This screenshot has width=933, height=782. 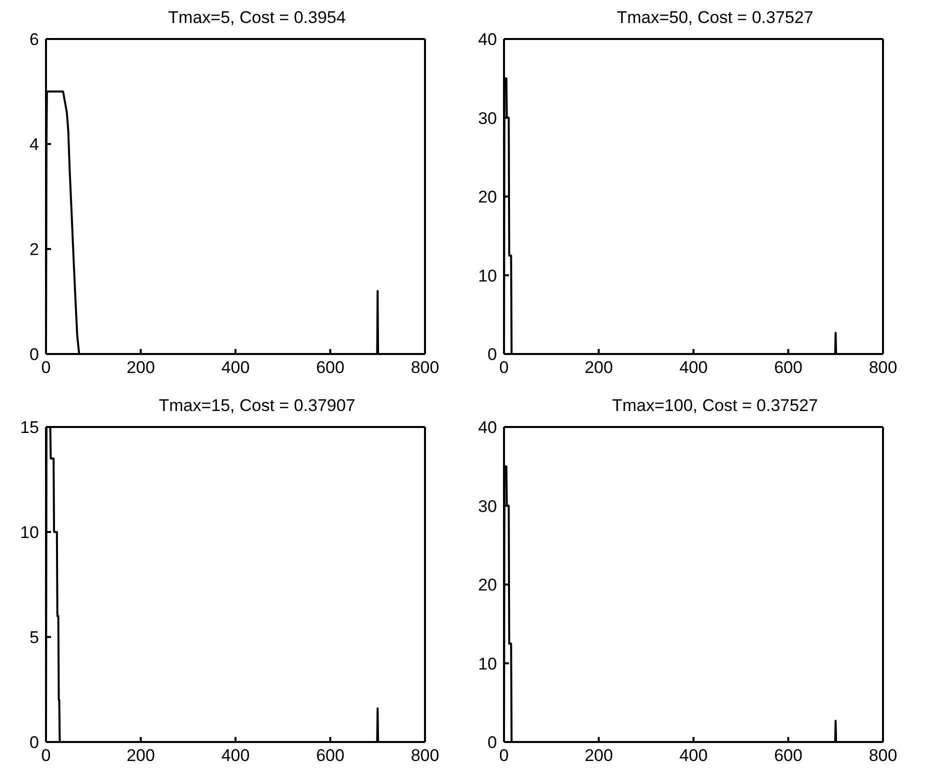 What do you see at coordinates (34, 638) in the screenshot?
I see `y-tick-label: 5` at bounding box center [34, 638].